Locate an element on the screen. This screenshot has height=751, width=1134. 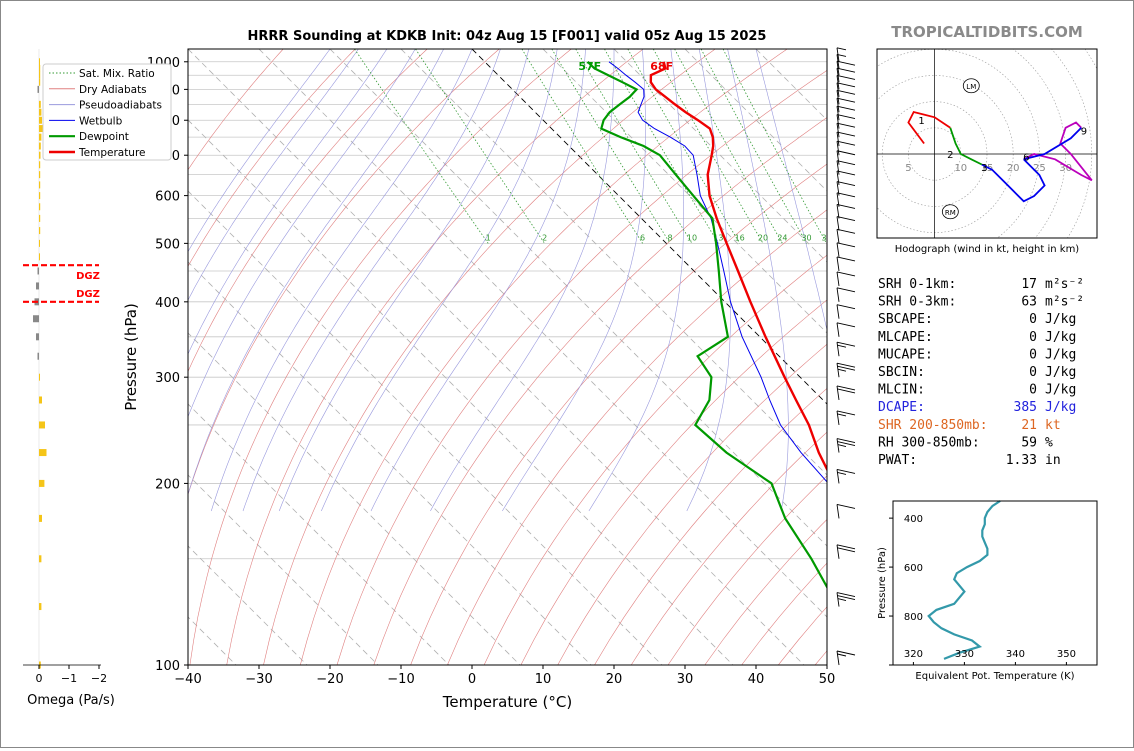
hodograph-height-label: 2 is located at coordinates (950, 155).